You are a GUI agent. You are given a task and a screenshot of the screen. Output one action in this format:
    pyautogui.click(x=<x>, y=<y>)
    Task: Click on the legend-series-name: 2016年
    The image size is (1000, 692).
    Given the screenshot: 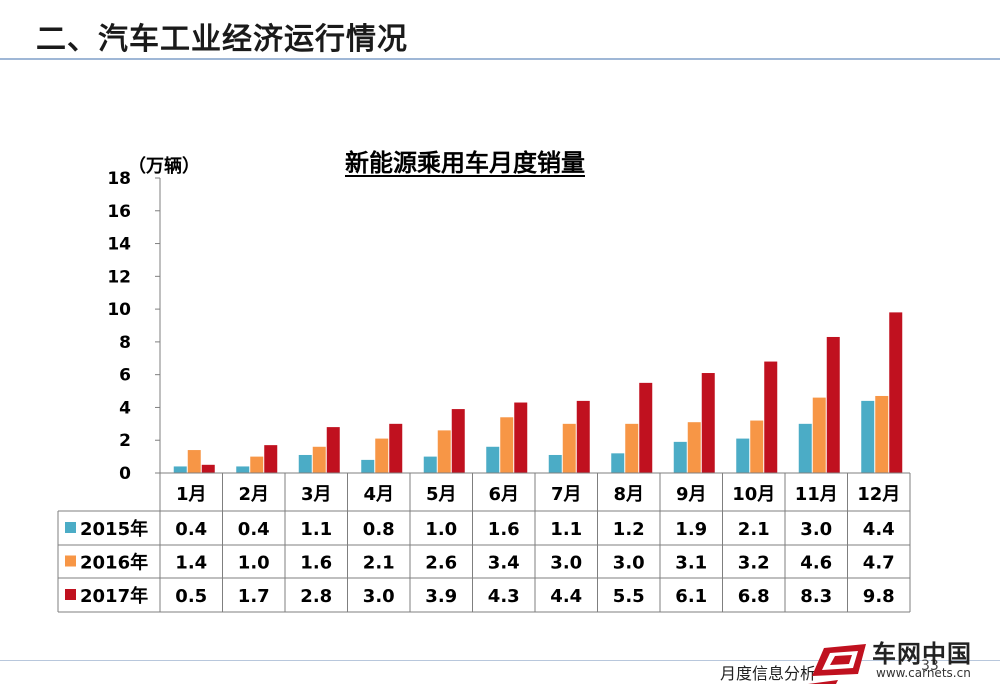 What is the action you would take?
    pyautogui.click(x=114, y=563)
    